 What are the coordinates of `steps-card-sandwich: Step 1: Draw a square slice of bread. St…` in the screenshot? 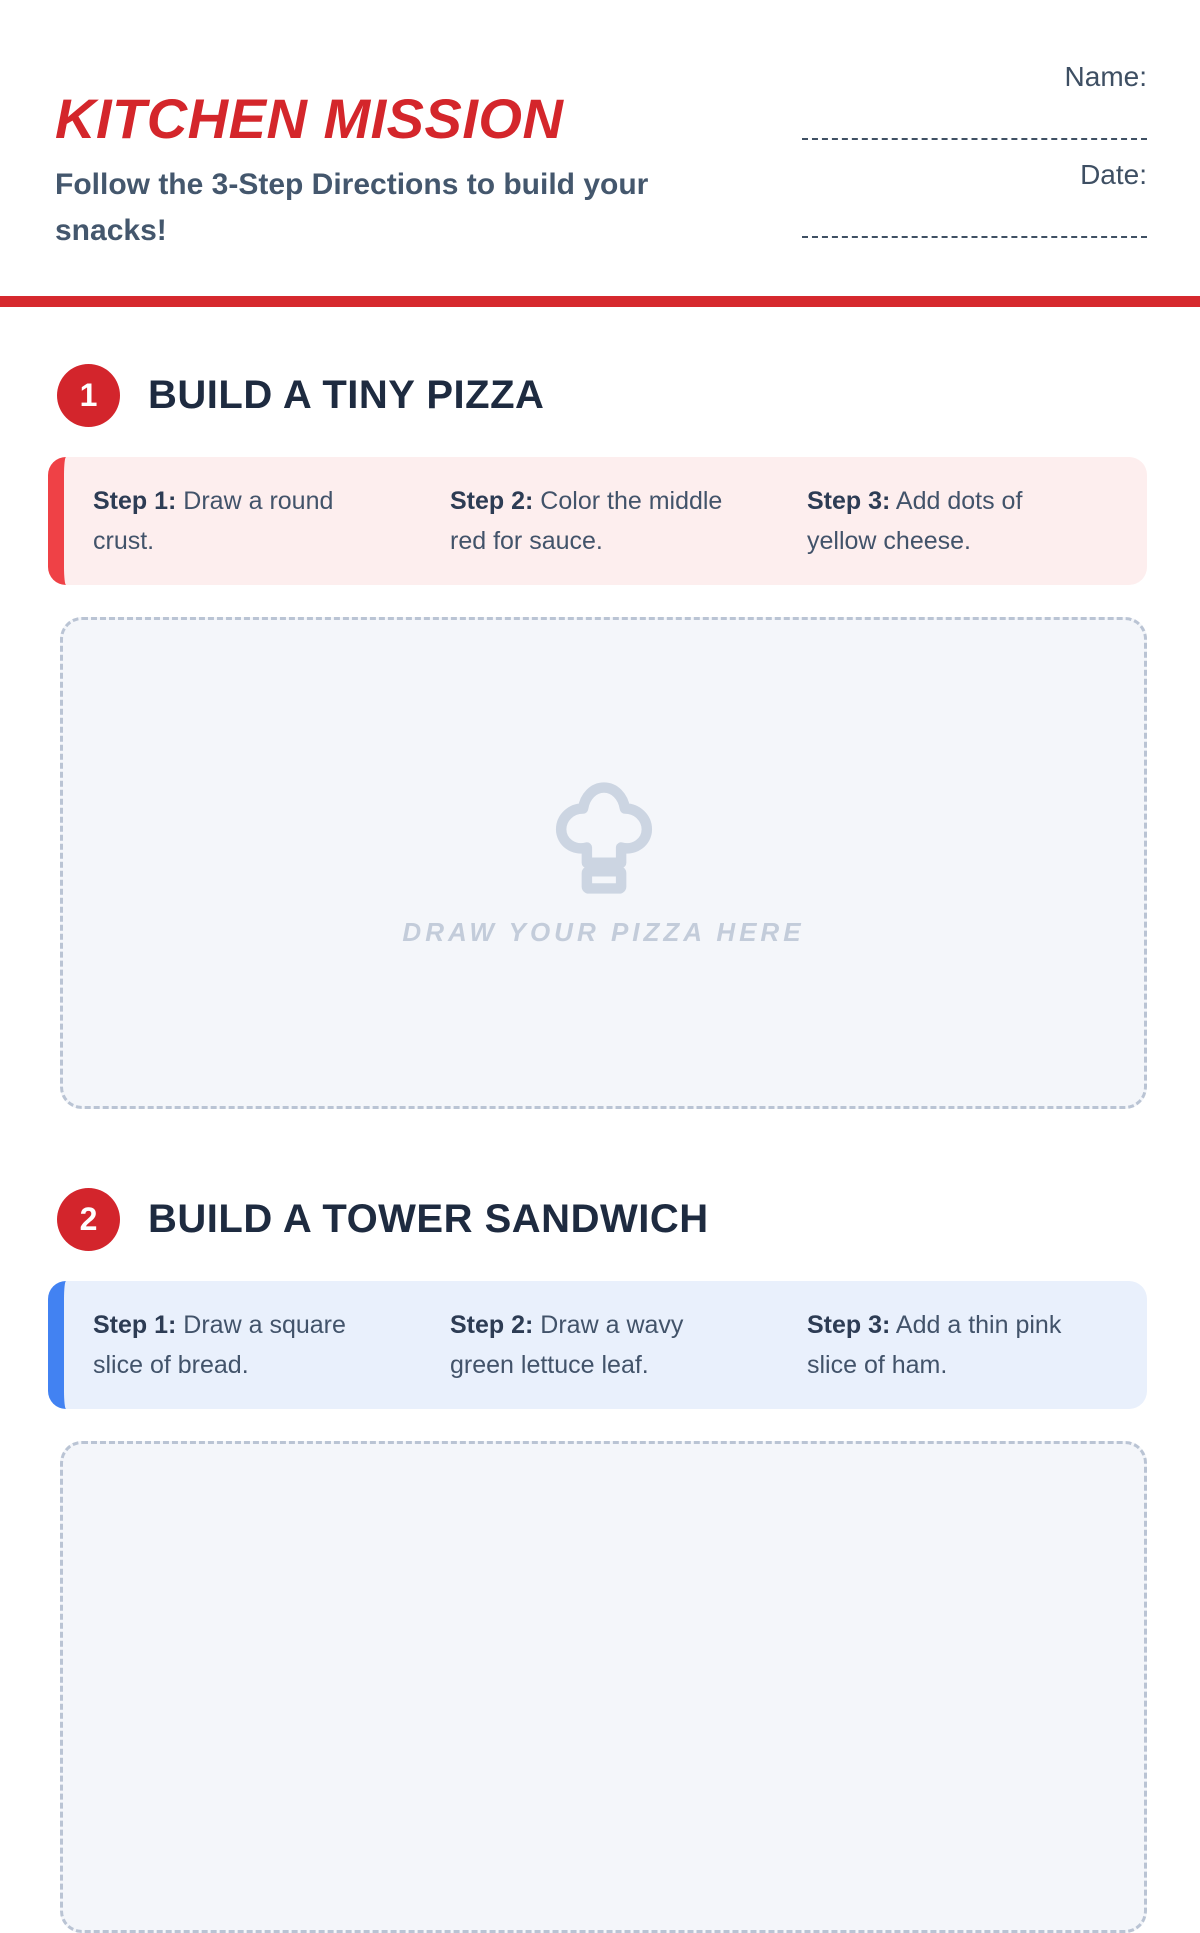 It's located at (597, 1345).